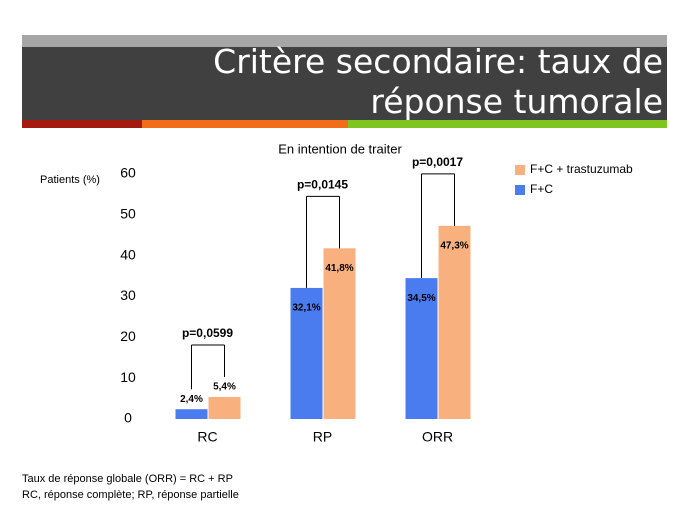 The image size is (689, 517). I want to click on p-value: p=0,0145, so click(322, 184).